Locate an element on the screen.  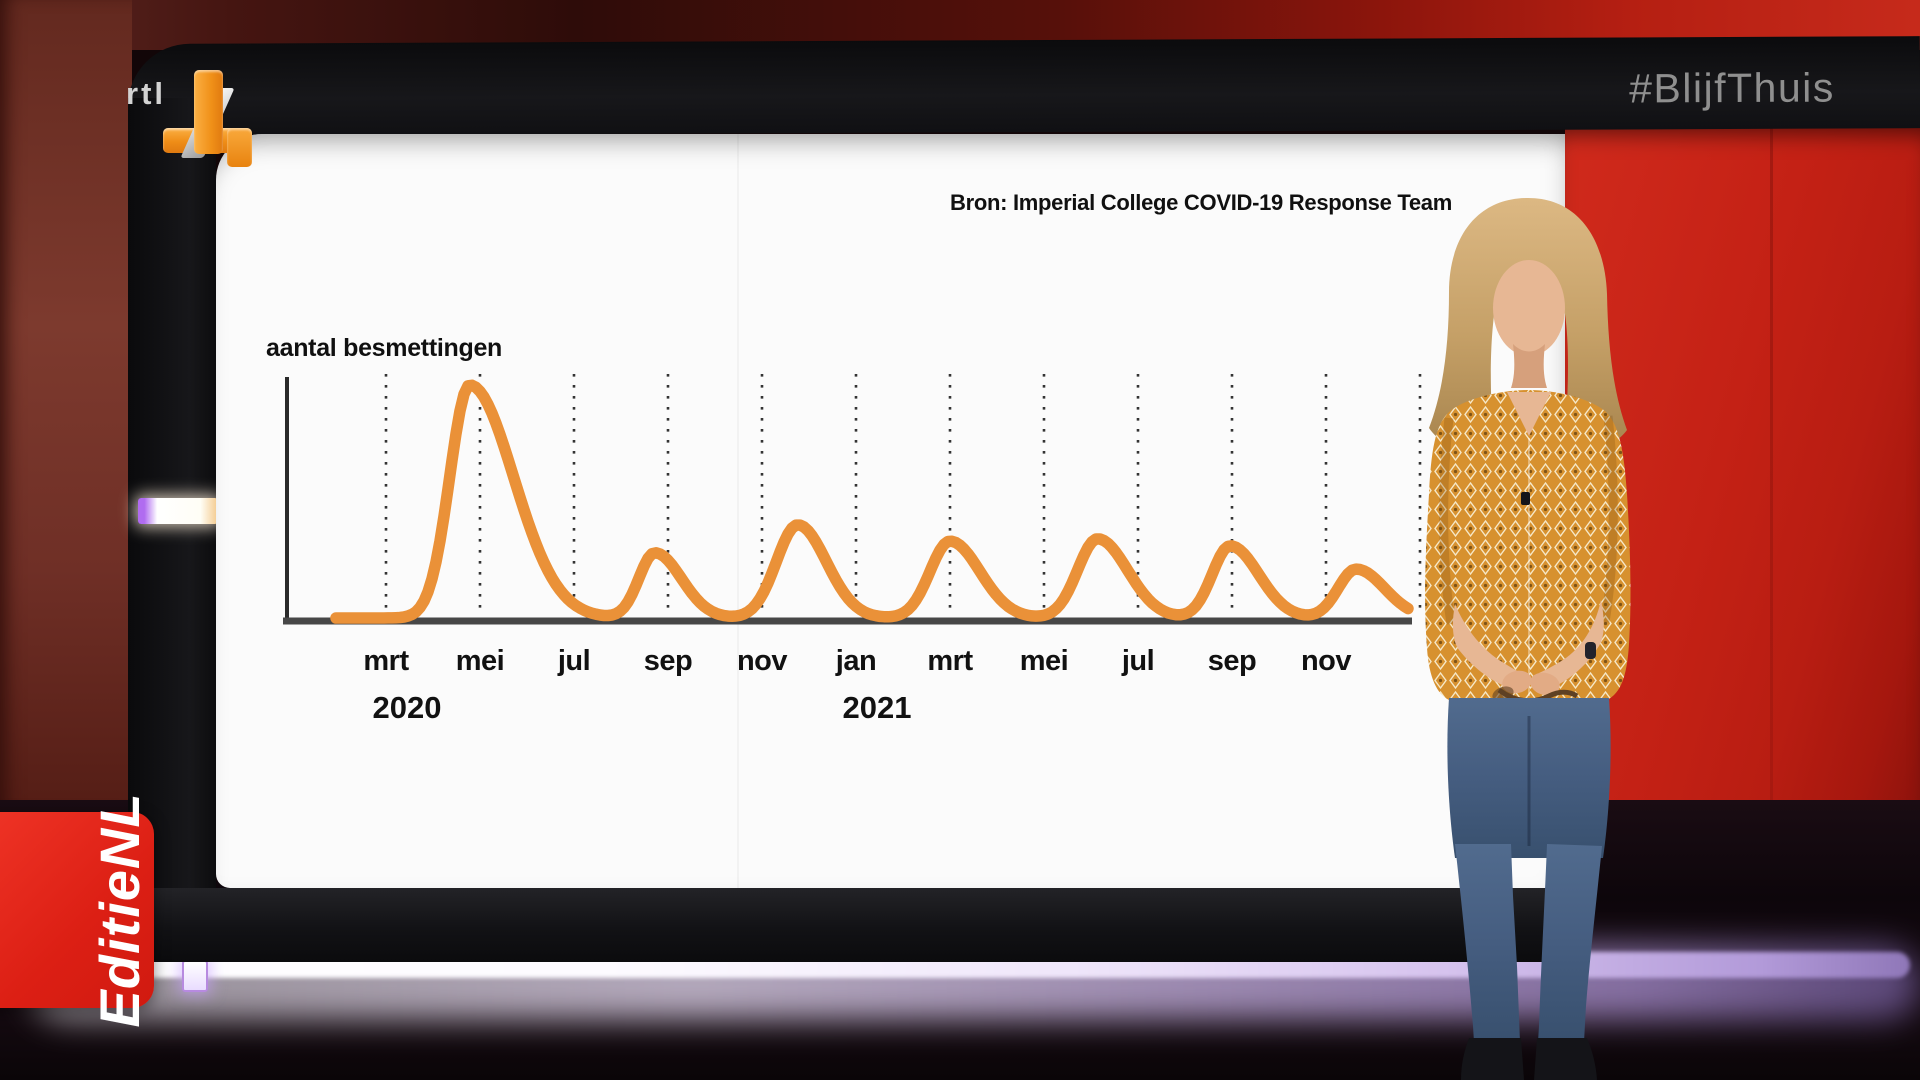
screen-bottom-bezel is located at coordinates (846, 925).